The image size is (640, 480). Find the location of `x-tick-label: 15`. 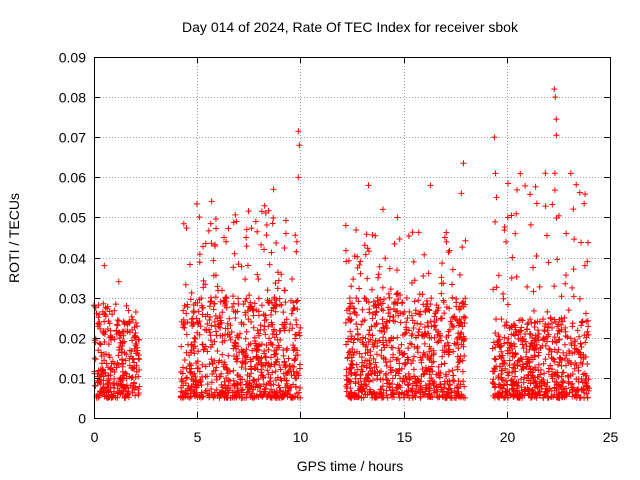

x-tick-label: 15 is located at coordinates (405, 437).